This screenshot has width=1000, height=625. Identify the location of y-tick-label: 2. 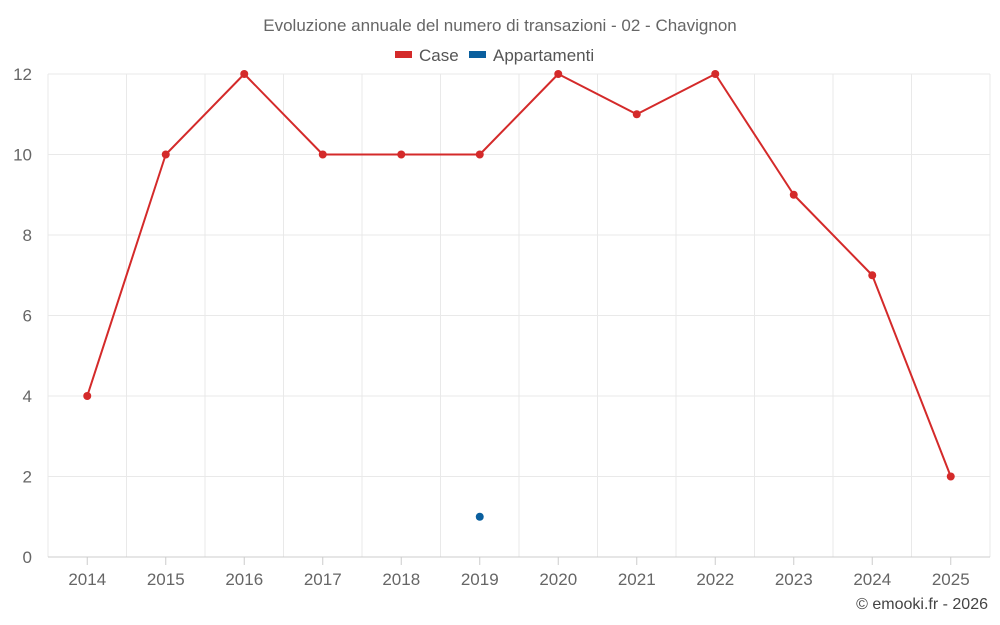
(27, 477).